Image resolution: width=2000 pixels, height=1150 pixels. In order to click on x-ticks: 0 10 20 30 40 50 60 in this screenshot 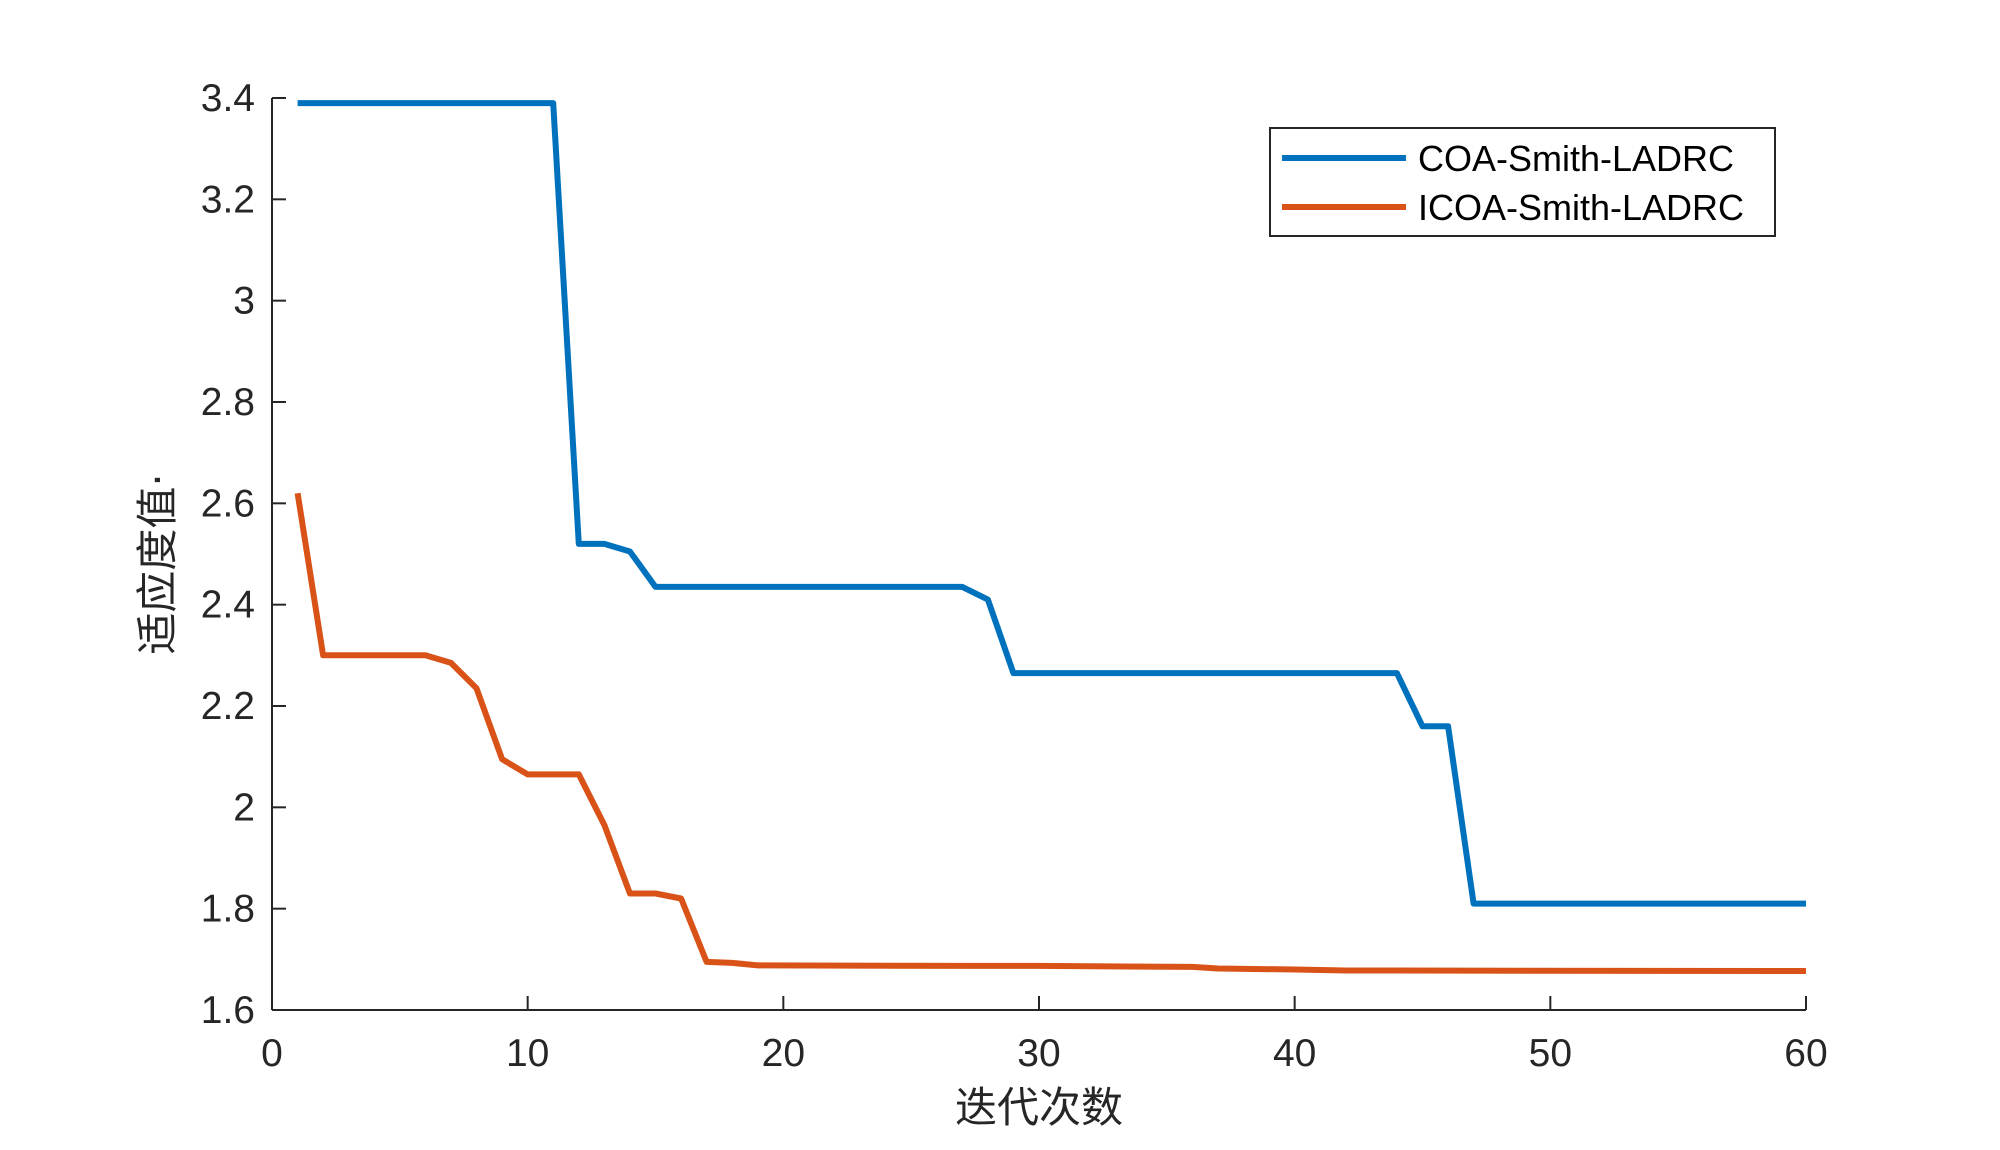, I will do `click(1044, 1035)`.